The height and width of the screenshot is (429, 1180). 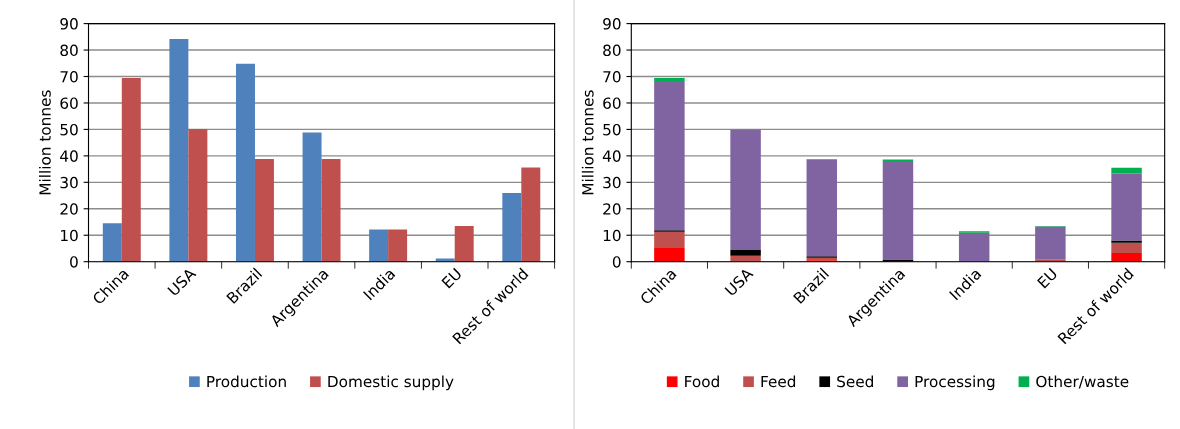 I want to click on legend-label: Production, so click(x=246, y=381).